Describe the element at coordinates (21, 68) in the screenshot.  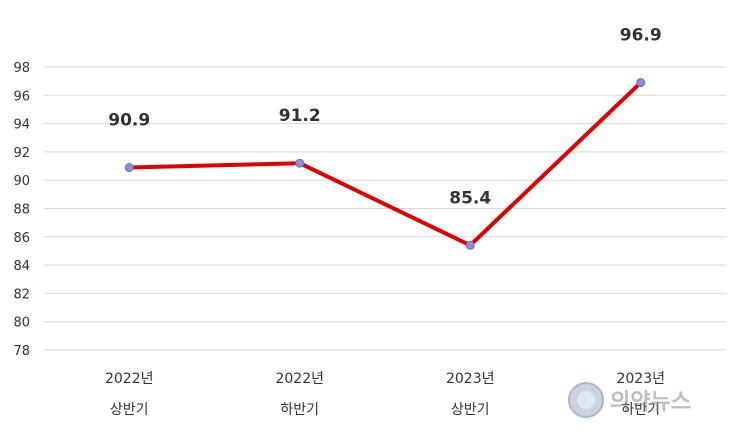
I see `y-tick-label: 98` at that location.